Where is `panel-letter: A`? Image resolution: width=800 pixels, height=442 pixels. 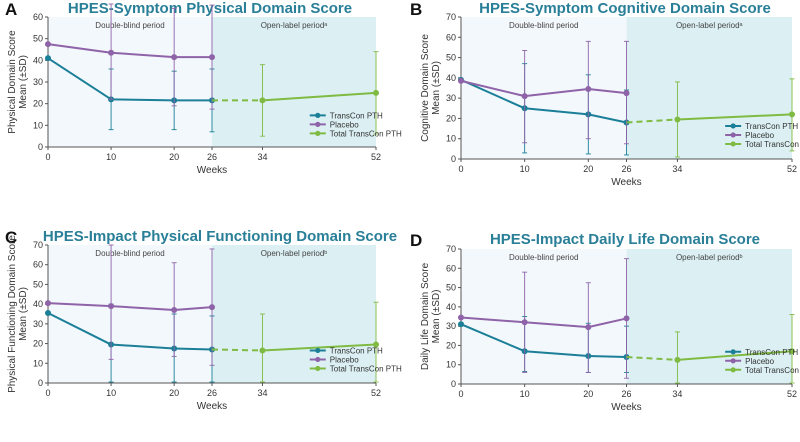 panel-letter: A is located at coordinates (11, 9).